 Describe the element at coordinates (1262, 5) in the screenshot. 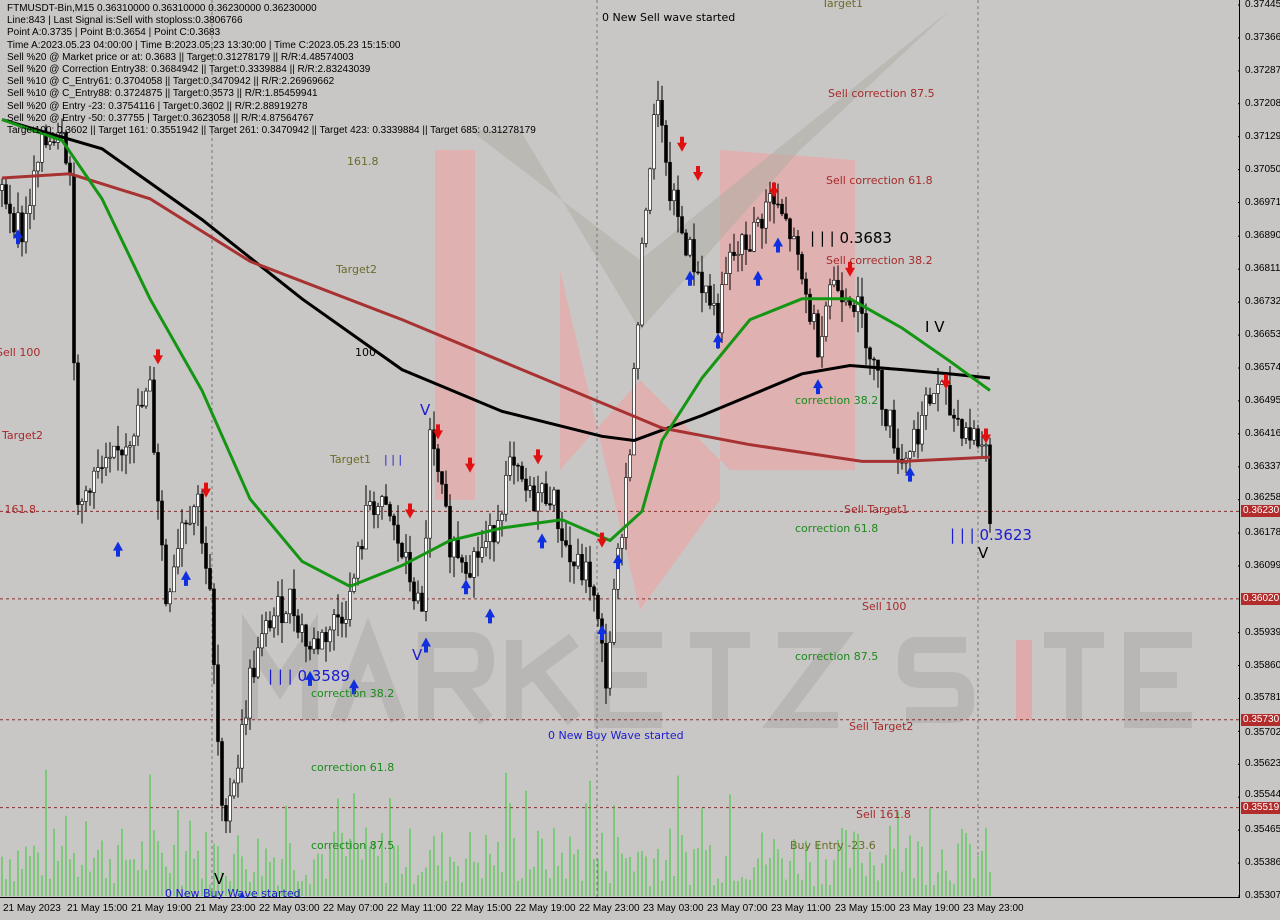

I see `price-tick-label: 0.37445` at that location.